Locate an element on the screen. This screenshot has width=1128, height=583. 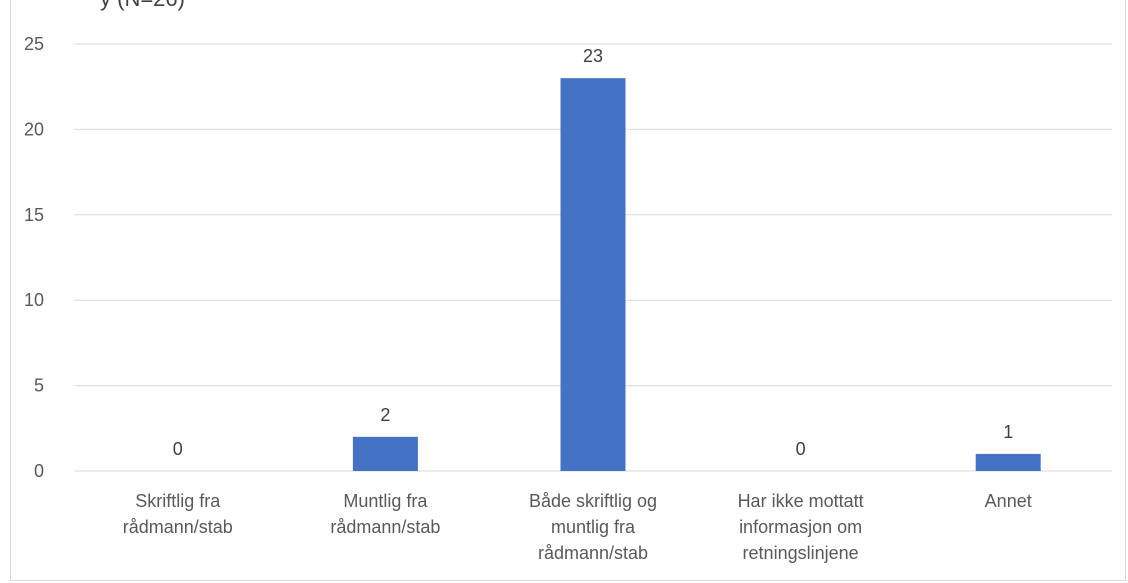
x-tick-label: Både skriftlig og muntlig fra rådmann/stab is located at coordinates (593, 527).